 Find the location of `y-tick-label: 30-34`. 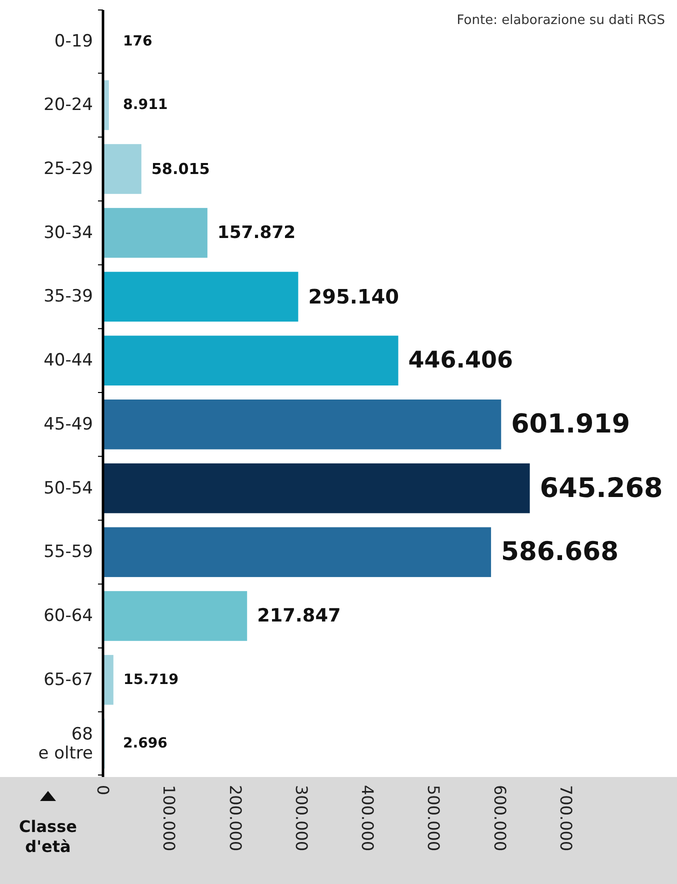

y-tick-label: 30-34 is located at coordinates (68, 232).